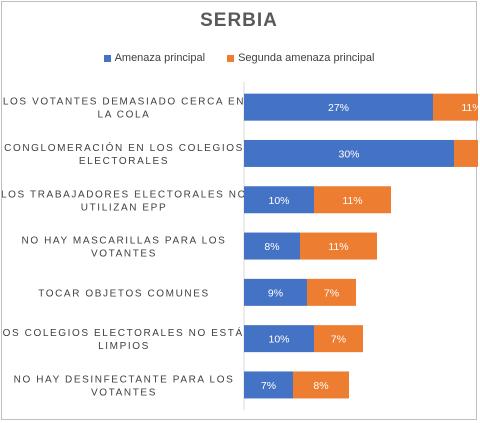  I want to click on data-label-amenaza-principal-no-hay-mascarillas-para-los-votantes: 8%, so click(271, 247).